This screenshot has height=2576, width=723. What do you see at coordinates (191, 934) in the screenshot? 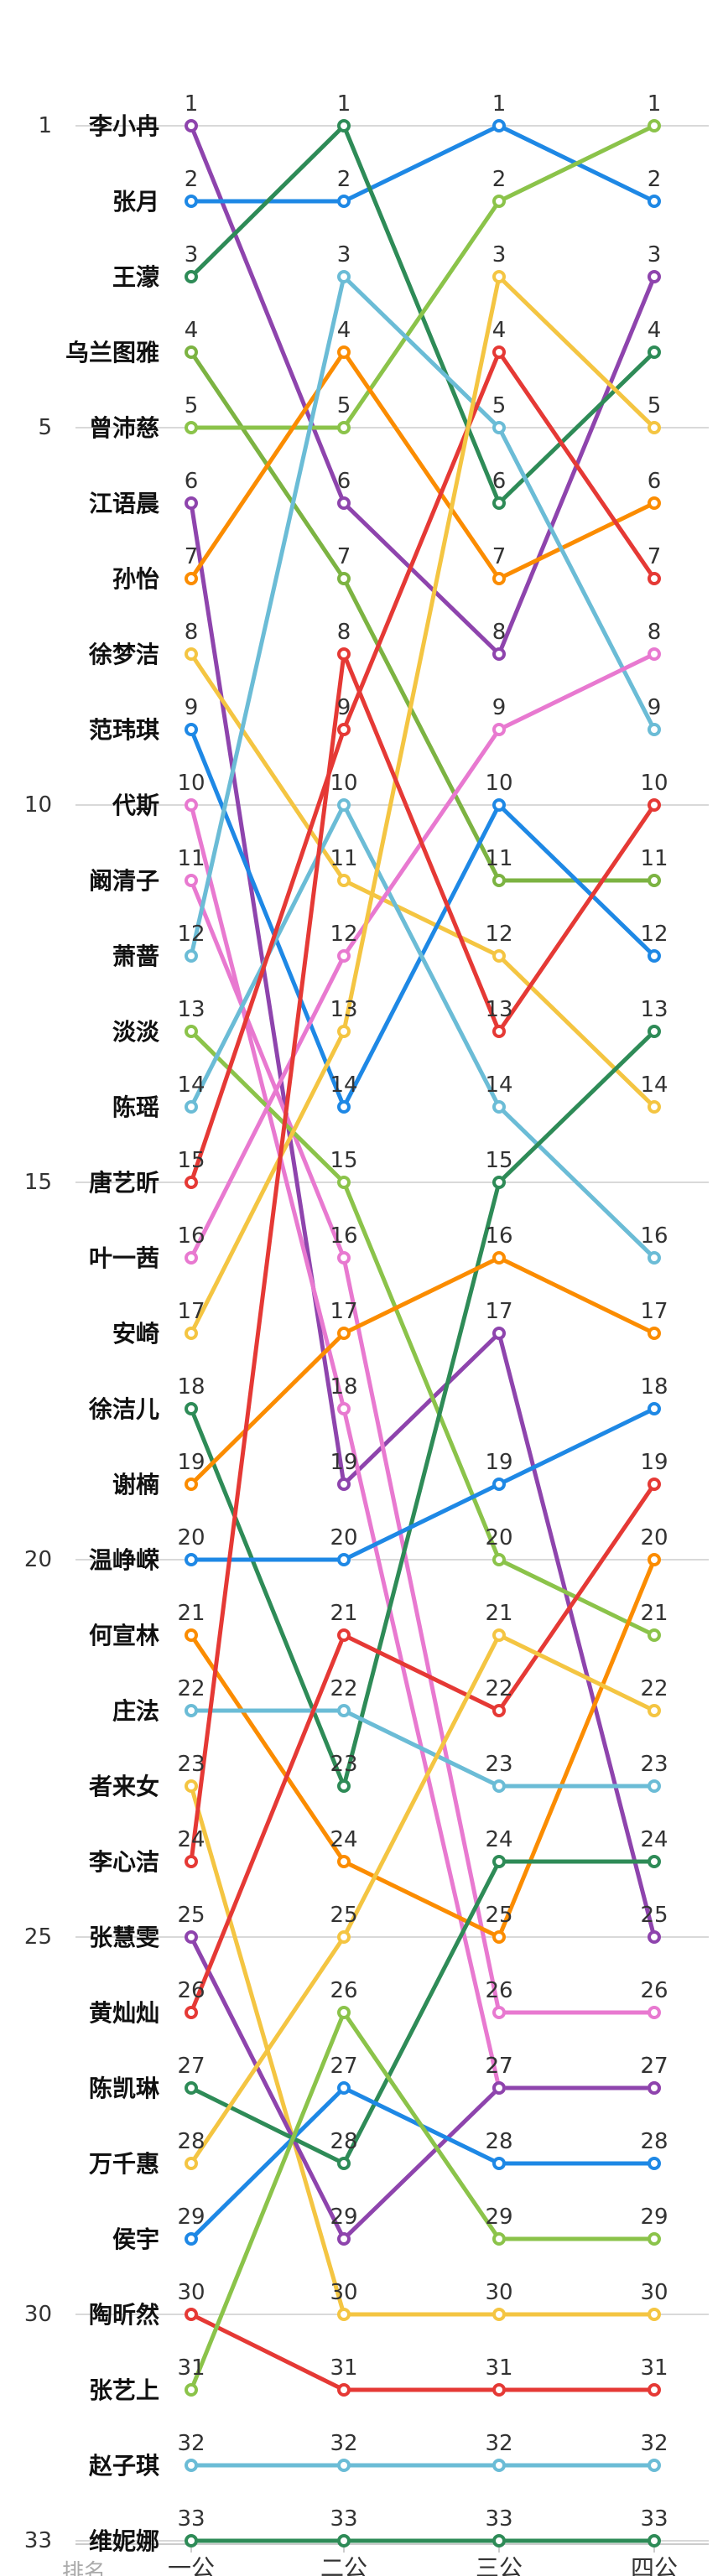
I see `rank-label: 12` at bounding box center [191, 934].